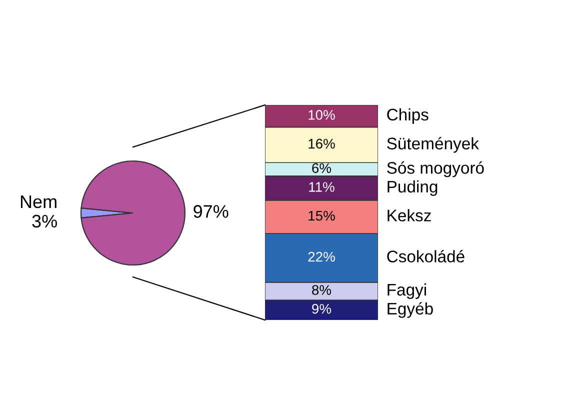 The height and width of the screenshot is (408, 582). Describe the element at coordinates (409, 215) in the screenshot. I see `series-label: Keksz` at that location.